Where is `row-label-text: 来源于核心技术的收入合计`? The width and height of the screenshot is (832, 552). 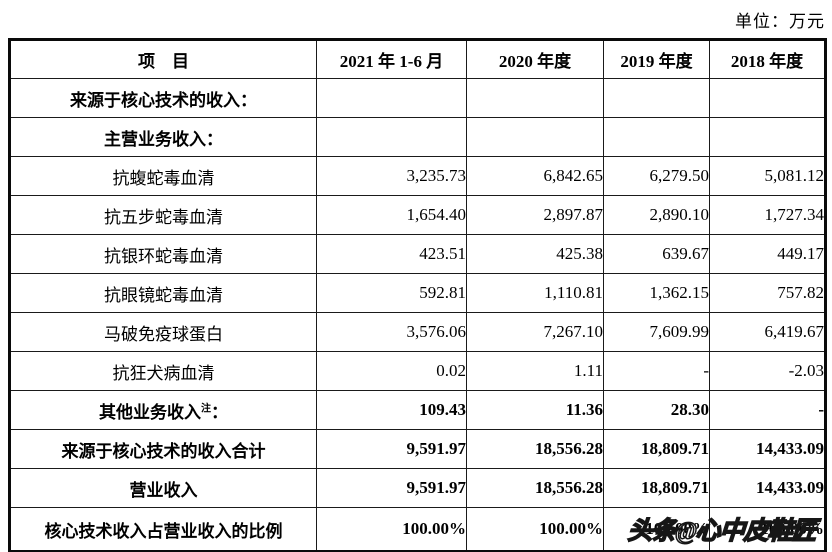
row-label-text: 来源于核心技术的收入合计 is located at coordinates (163, 451).